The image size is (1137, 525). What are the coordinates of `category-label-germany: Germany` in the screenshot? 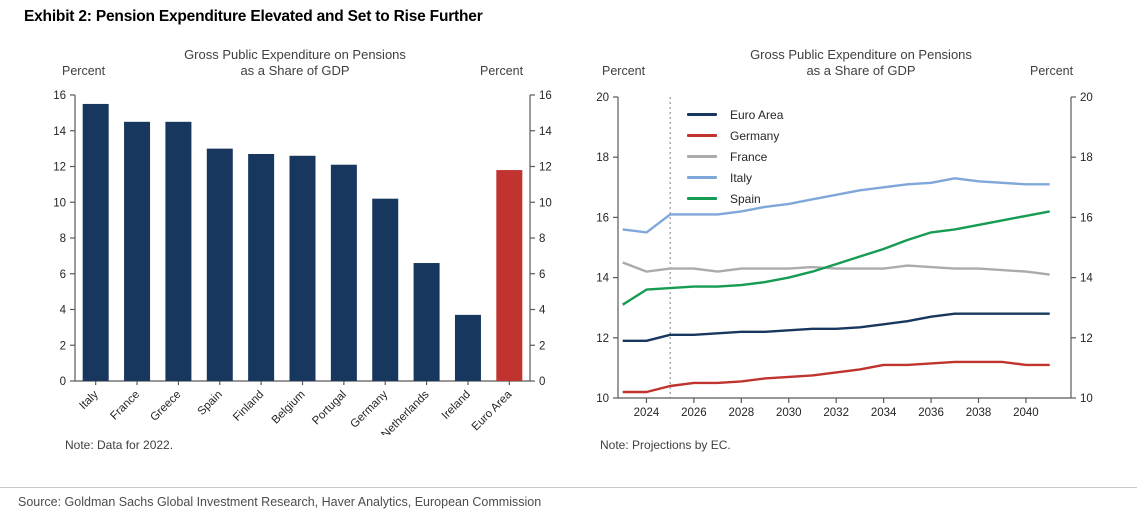 It's located at (369, 409).